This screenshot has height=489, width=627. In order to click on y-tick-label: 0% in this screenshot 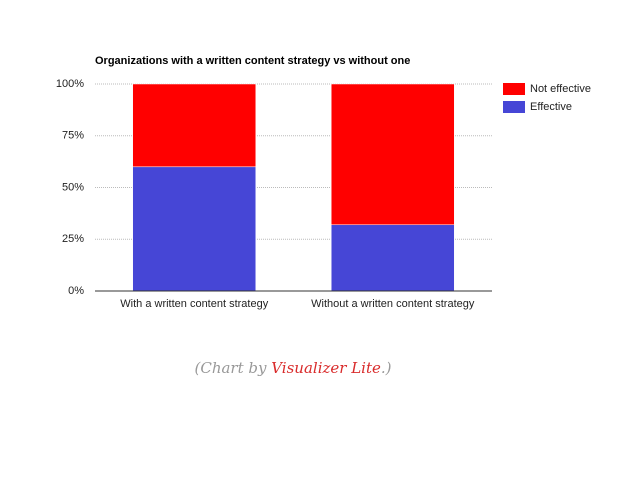, I will do `click(76, 291)`.